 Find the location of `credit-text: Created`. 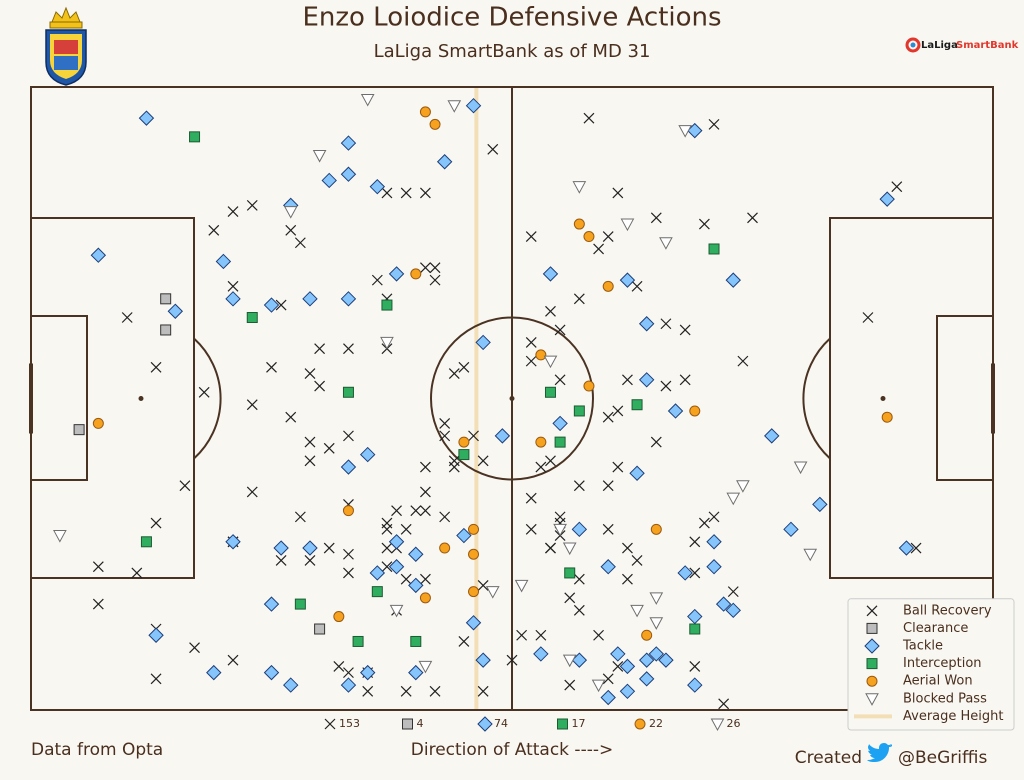

credit-text: Created is located at coordinates (828, 758).